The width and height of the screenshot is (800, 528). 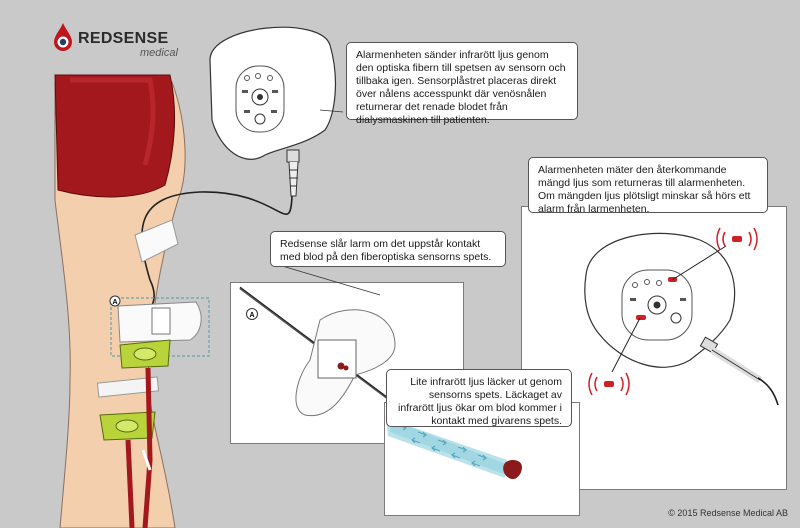 I want to click on alarm-unit-detail, so click(x=681, y=319).